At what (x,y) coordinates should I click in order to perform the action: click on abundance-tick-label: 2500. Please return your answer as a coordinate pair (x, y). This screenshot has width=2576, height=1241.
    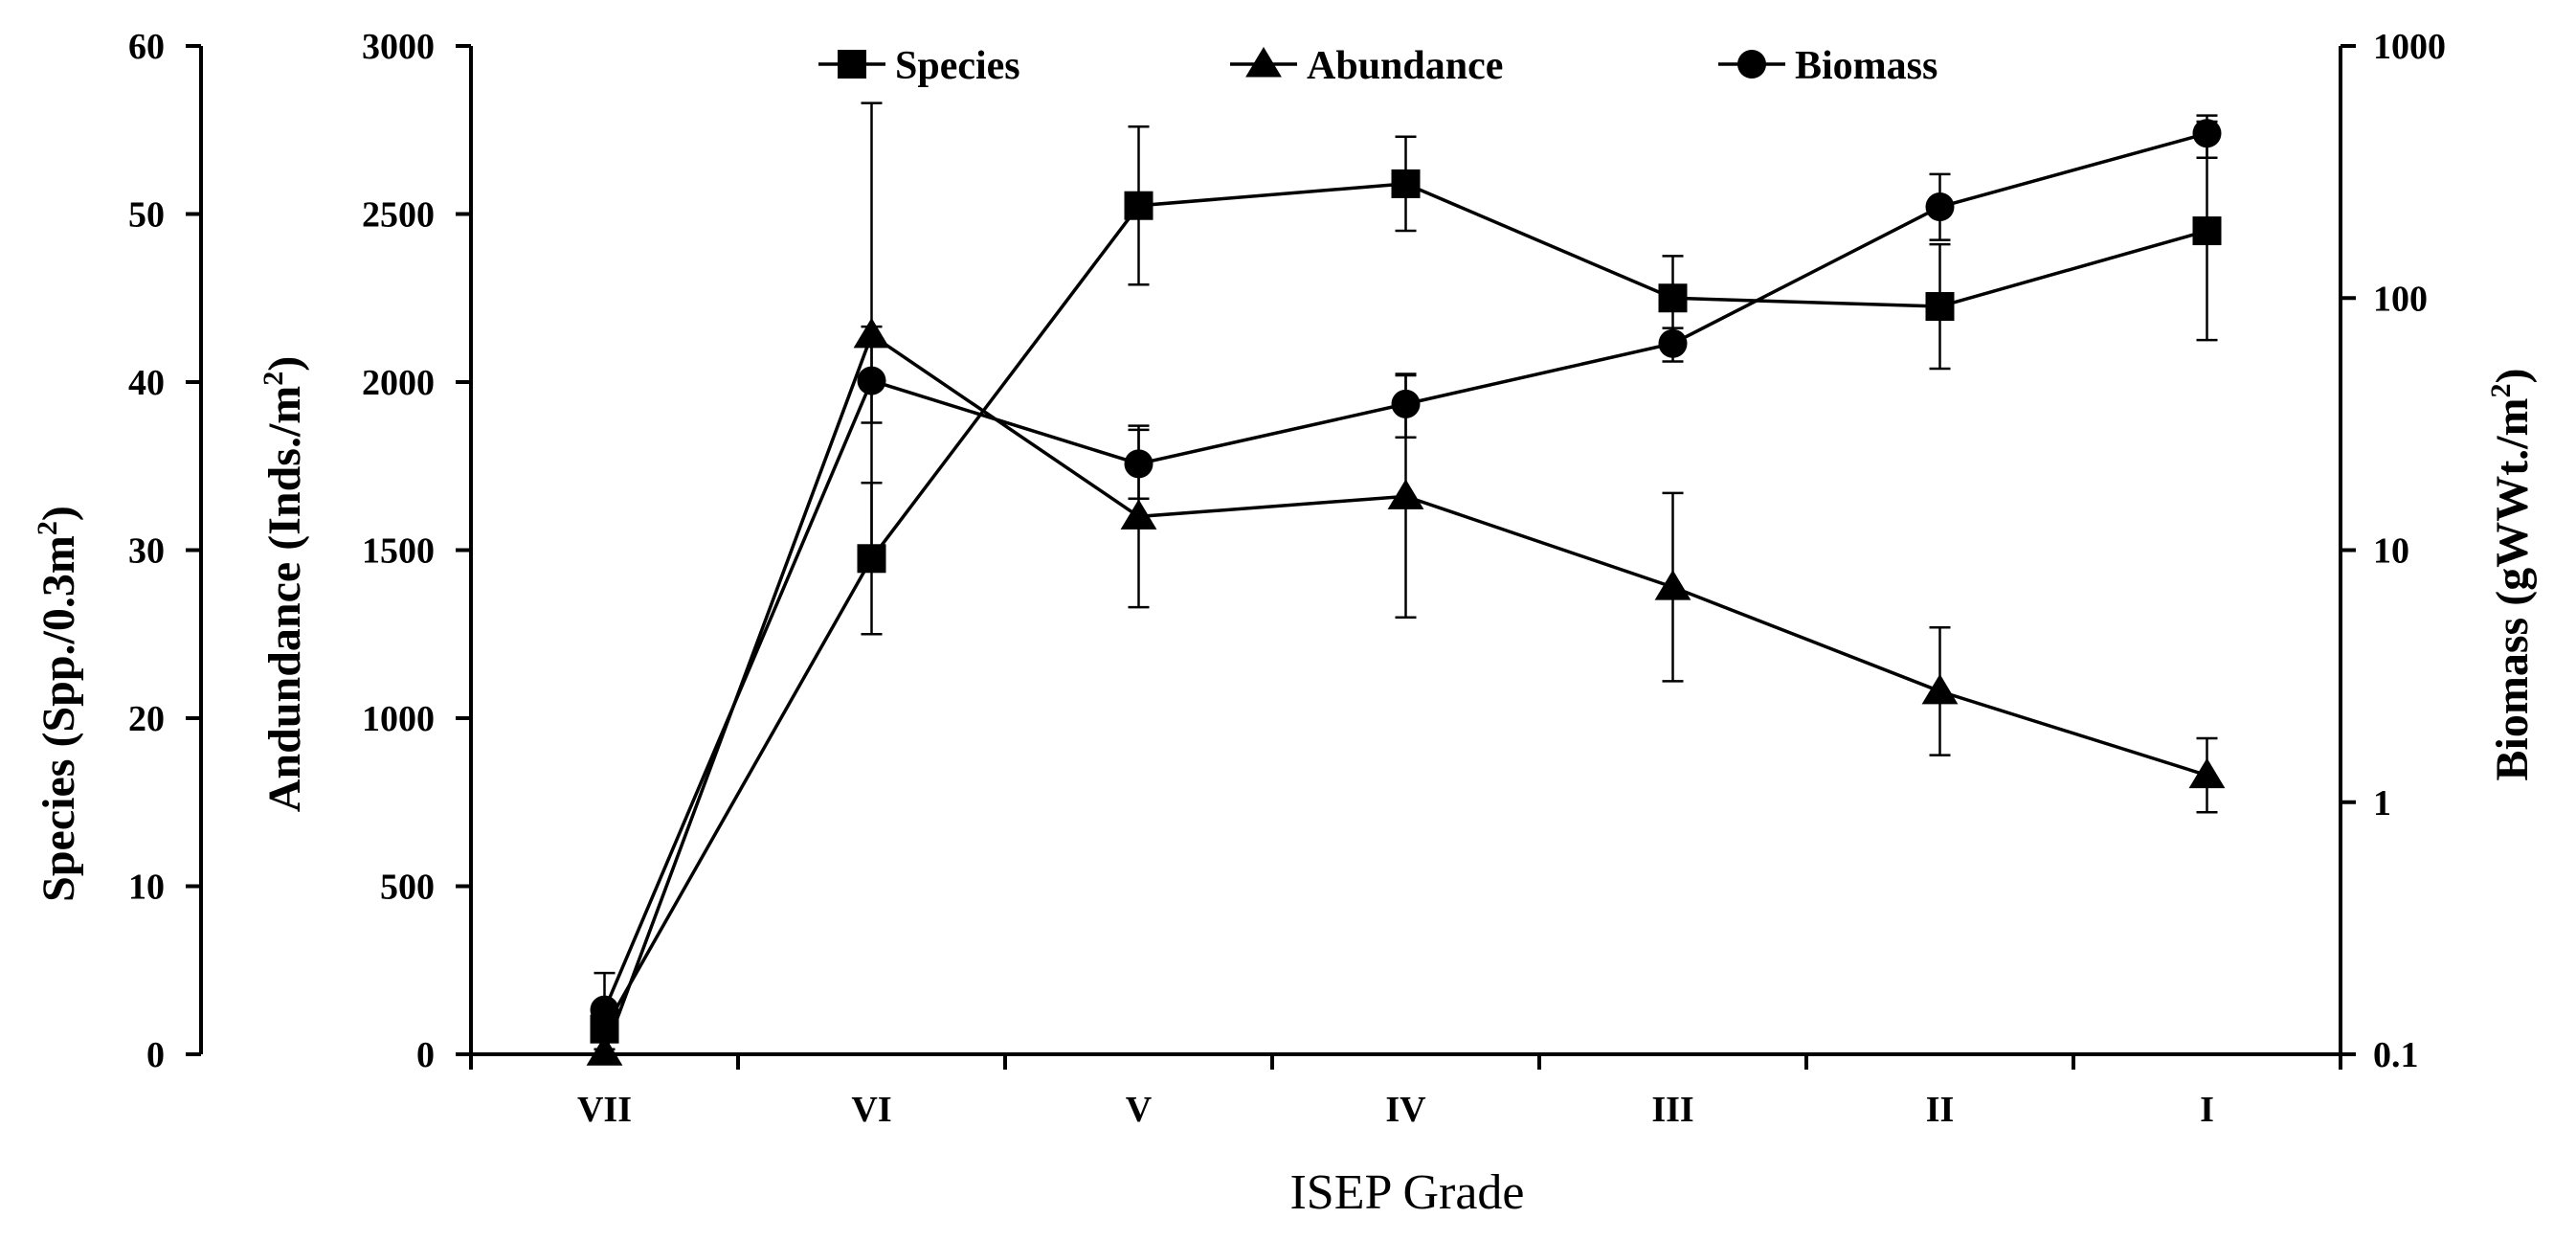
    Looking at the image, I should click on (399, 215).